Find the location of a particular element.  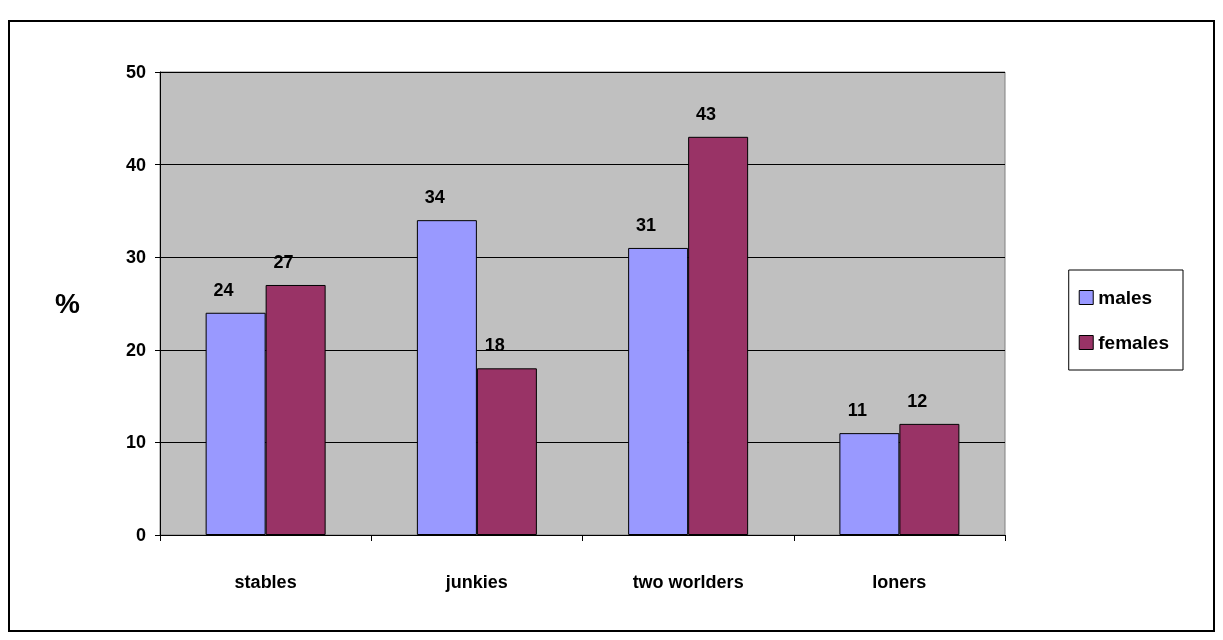

data-label: 43 is located at coordinates (706, 113).